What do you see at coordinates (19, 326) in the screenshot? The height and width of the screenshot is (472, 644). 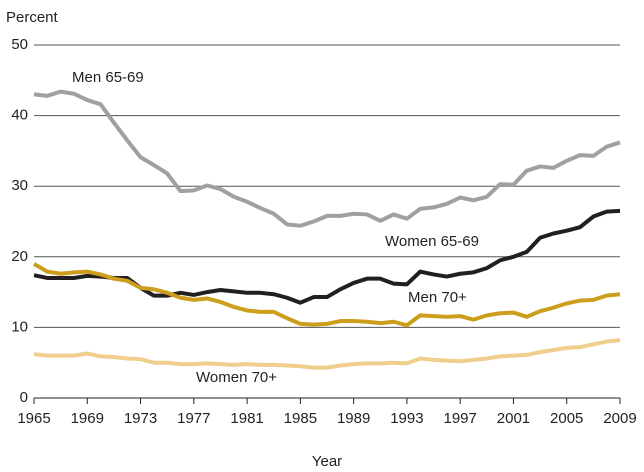 I see `y-tick-label: 10` at bounding box center [19, 326].